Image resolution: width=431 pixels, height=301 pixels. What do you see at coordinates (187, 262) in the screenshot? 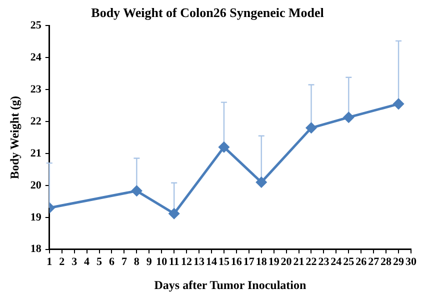
I see `x-tick-label: 12` at bounding box center [187, 262].